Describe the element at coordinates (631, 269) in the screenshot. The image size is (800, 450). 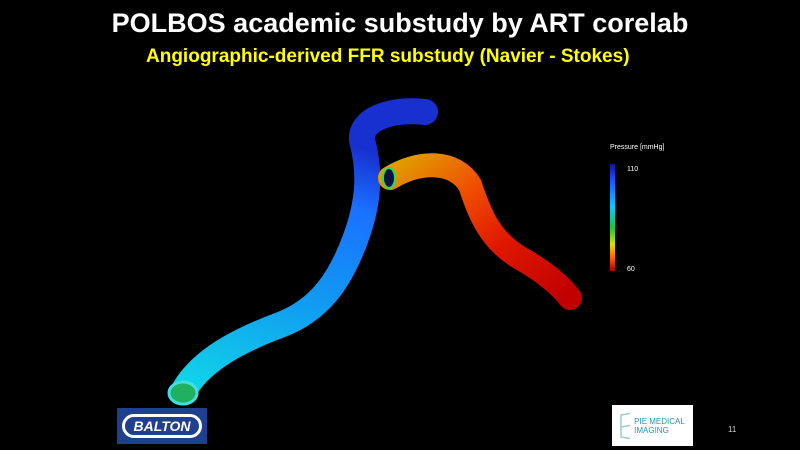
I see `legend-min-label: 60` at that location.